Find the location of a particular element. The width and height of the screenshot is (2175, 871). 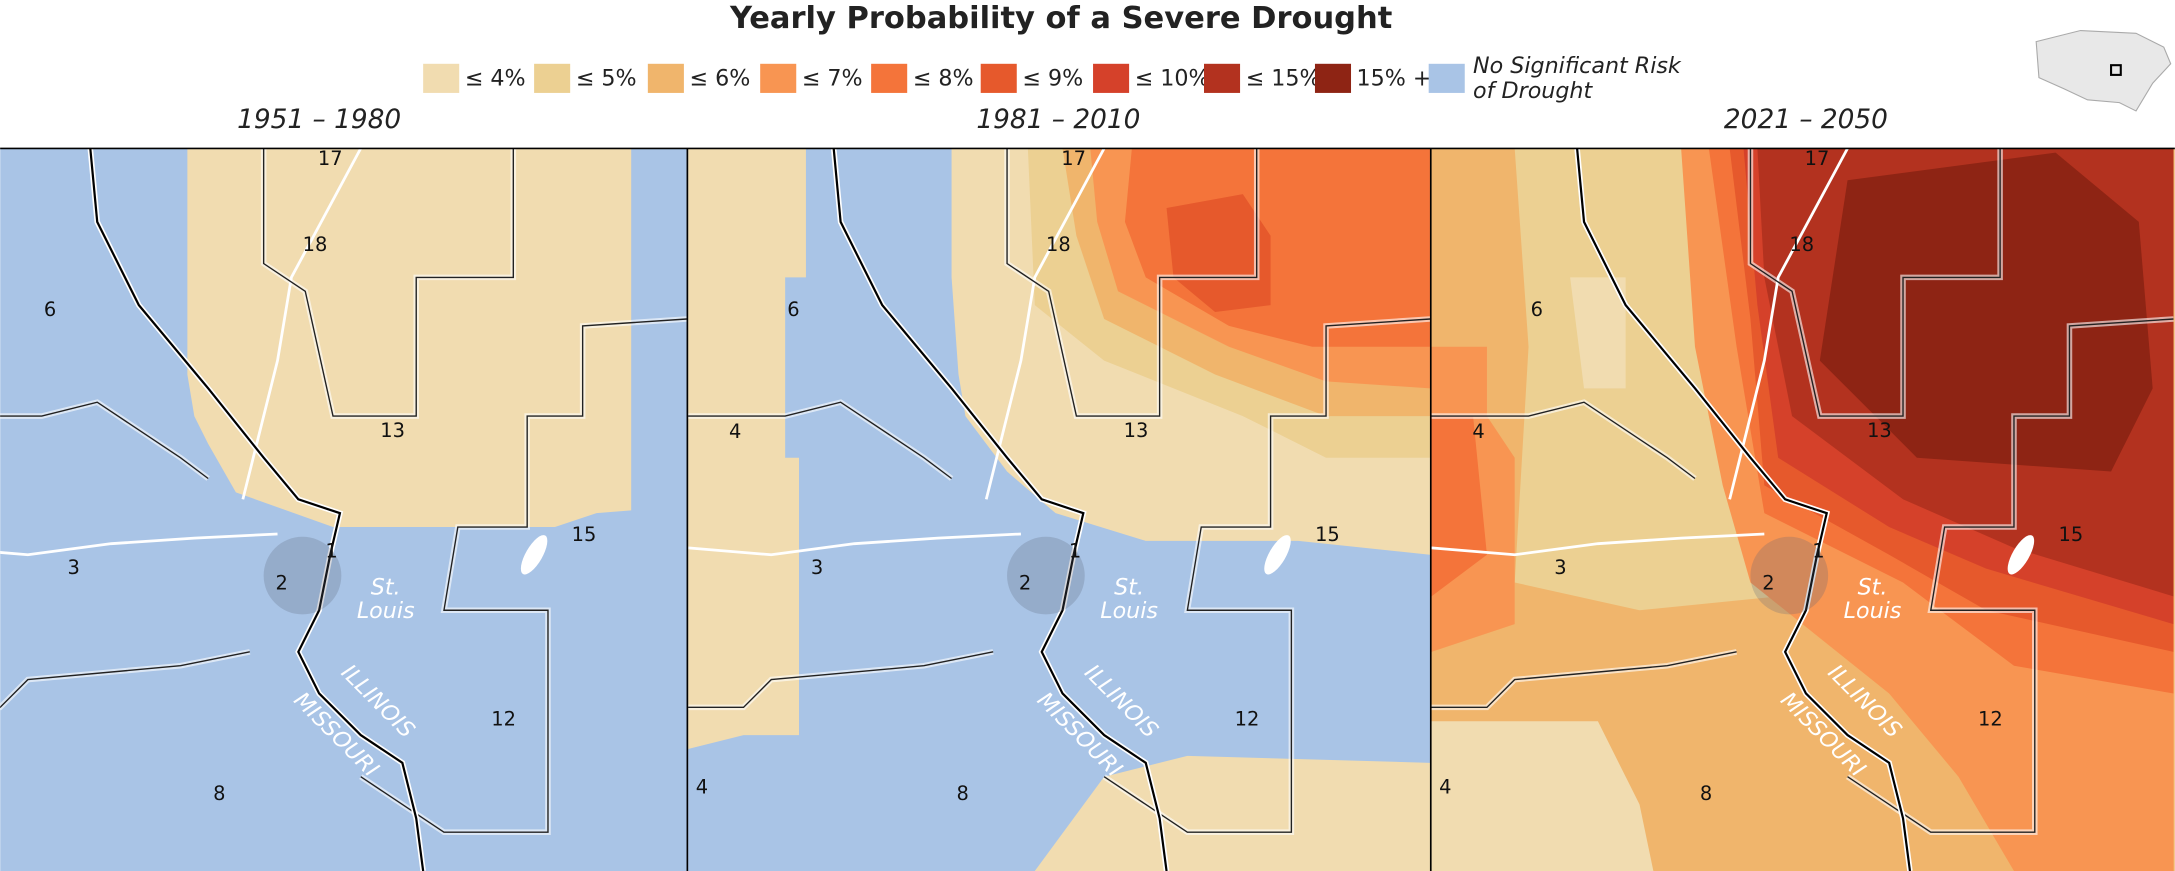

legend-label: ≤ 9% is located at coordinates (1052, 79).